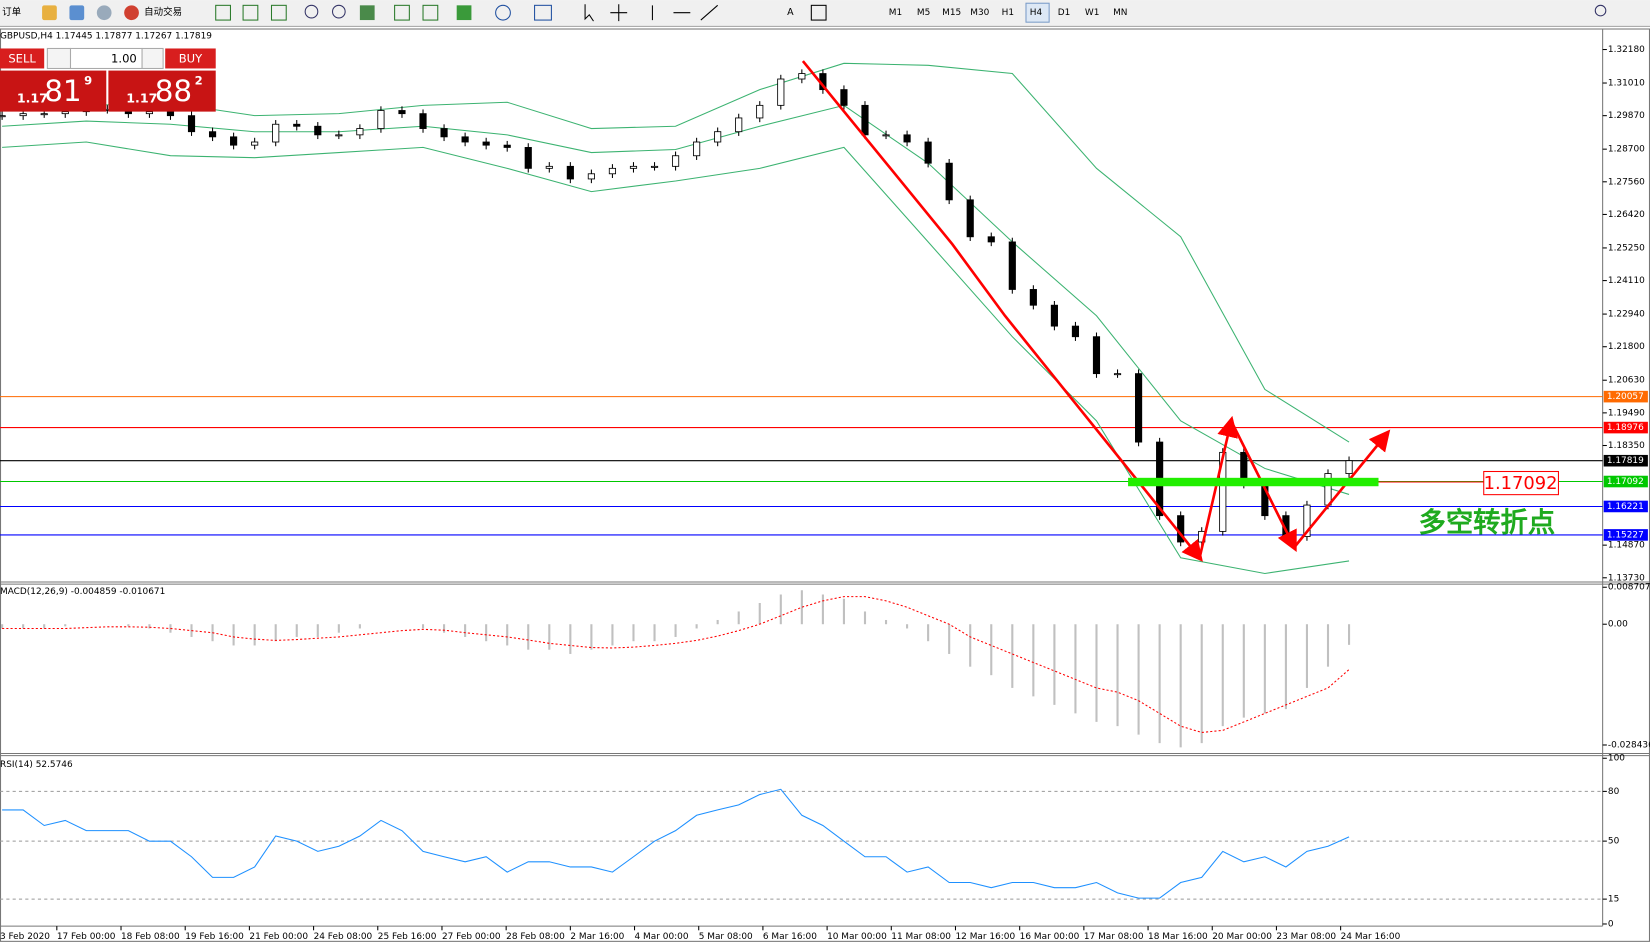 Image resolution: width=1650 pixels, height=943 pixels. What do you see at coordinates (923, 13) in the screenshot?
I see `timeframe-button: M5` at bounding box center [923, 13].